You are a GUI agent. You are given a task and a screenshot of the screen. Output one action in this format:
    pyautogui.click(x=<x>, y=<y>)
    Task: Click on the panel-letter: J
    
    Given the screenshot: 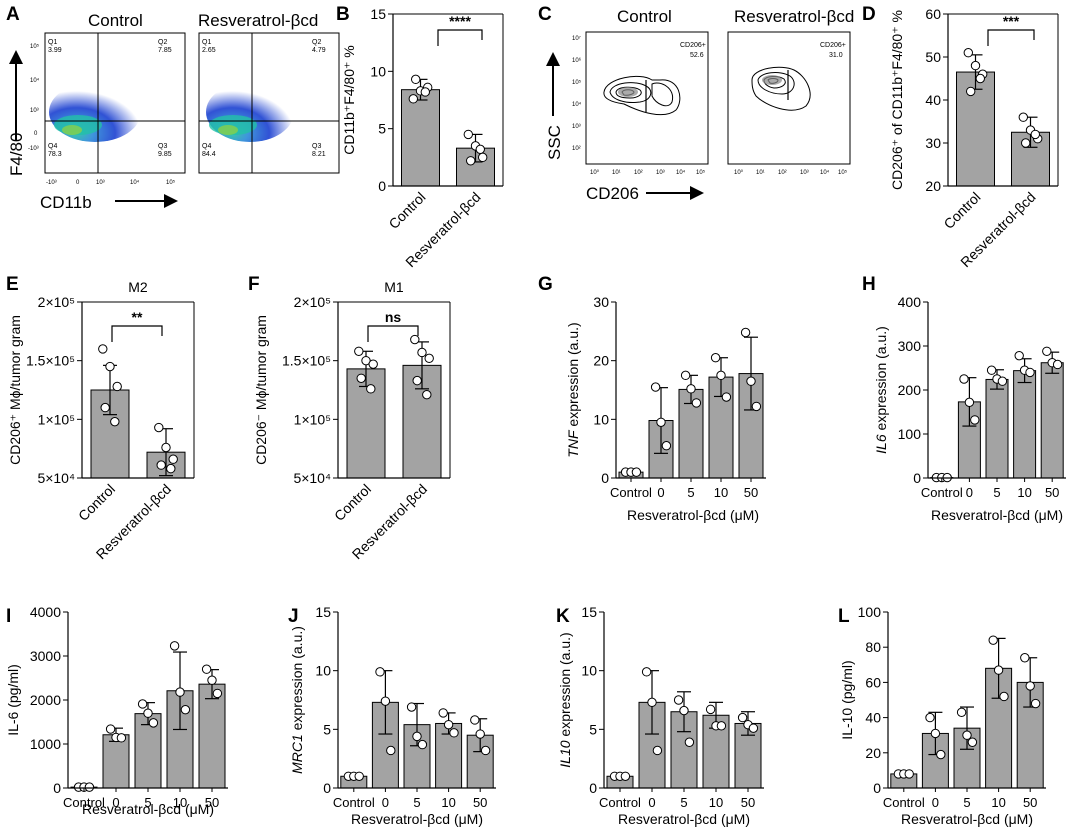 What is the action you would take?
    pyautogui.click(x=293, y=616)
    